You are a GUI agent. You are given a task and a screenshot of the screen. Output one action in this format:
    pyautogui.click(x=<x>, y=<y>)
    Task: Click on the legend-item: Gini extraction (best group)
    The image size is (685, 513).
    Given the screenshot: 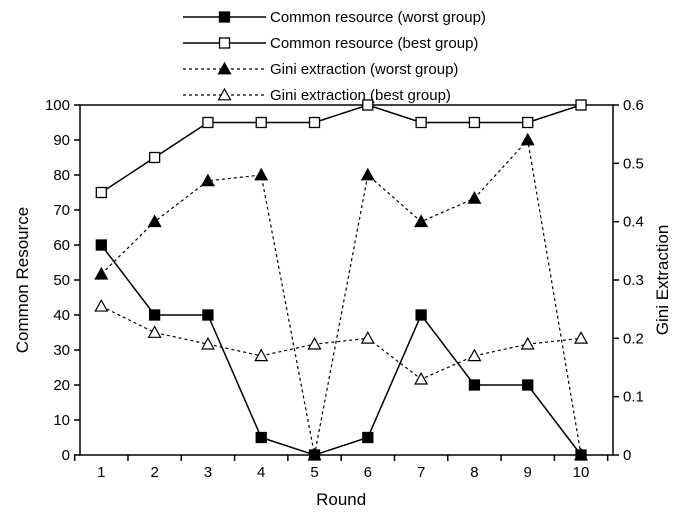 What is the action you would take?
    pyautogui.click(x=317, y=95)
    